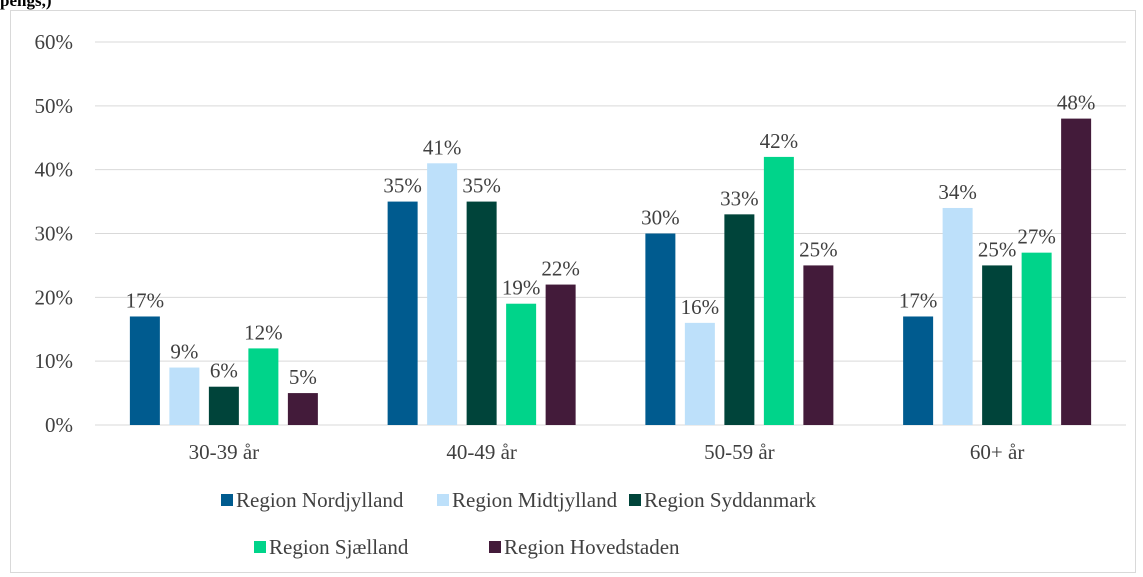 This screenshot has height=577, width=1143. Describe the element at coordinates (700, 307) in the screenshot. I see `data-label: 16%` at that location.